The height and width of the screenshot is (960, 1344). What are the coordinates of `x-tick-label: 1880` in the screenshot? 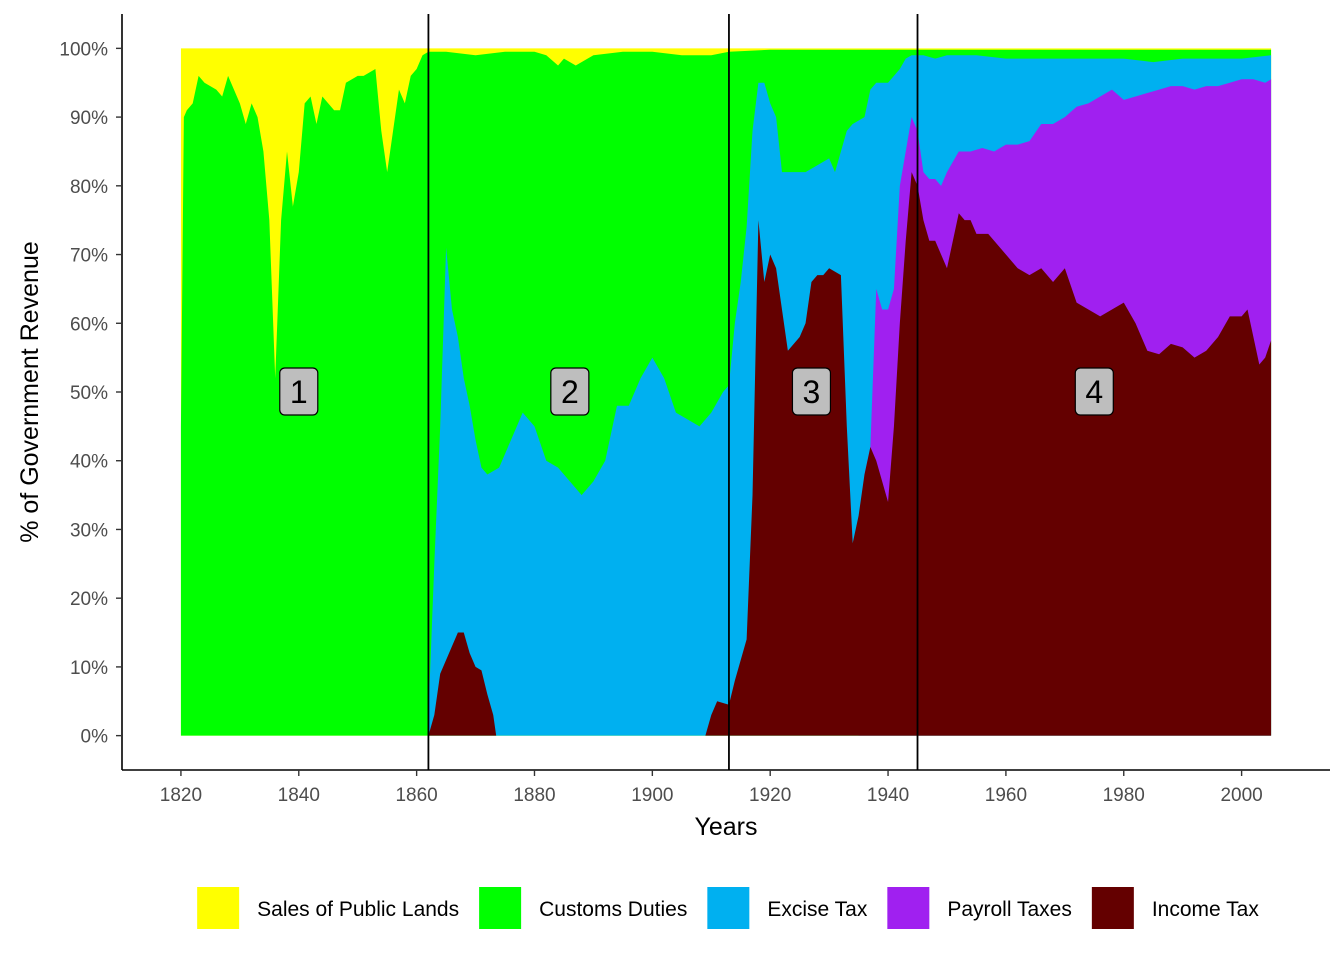 It's located at (534, 795).